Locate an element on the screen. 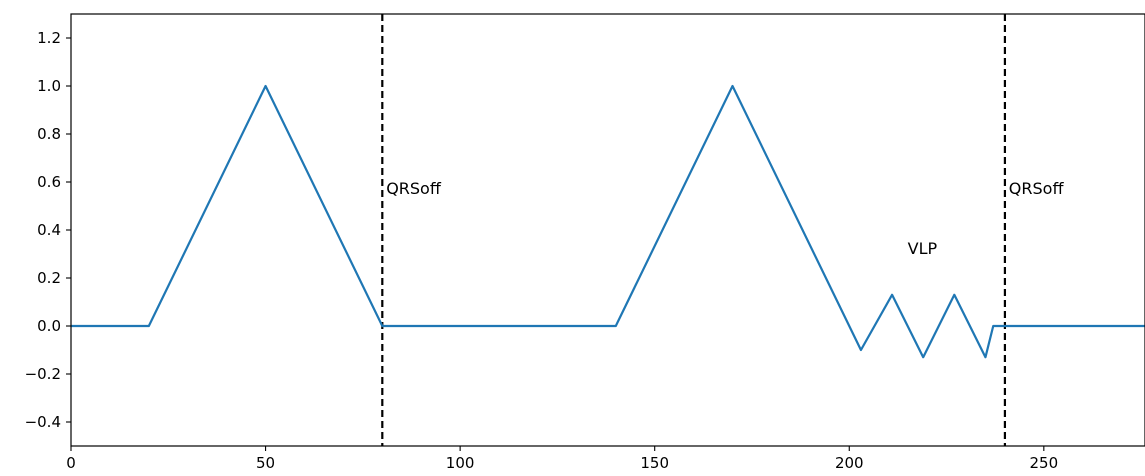  annotations: QRSoff QRSoff VLP is located at coordinates (725, 218).